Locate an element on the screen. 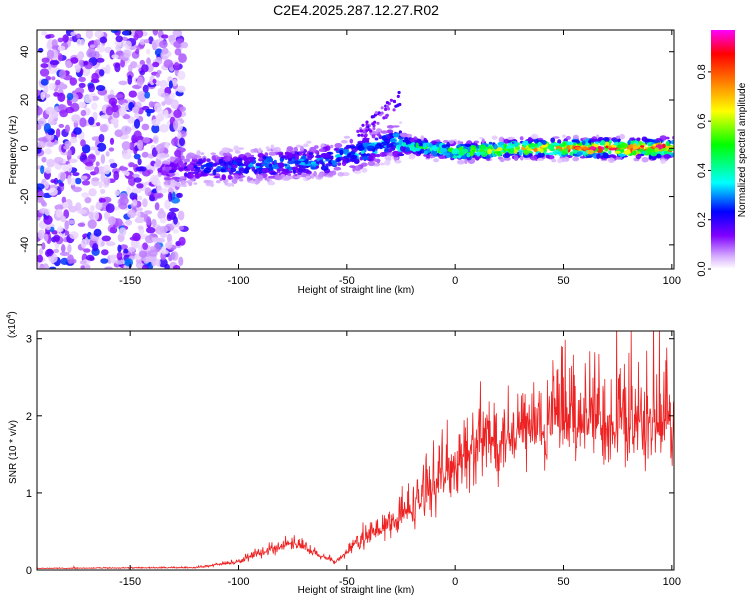  colorbar-tick-label: 0.0 is located at coordinates (702, 268).